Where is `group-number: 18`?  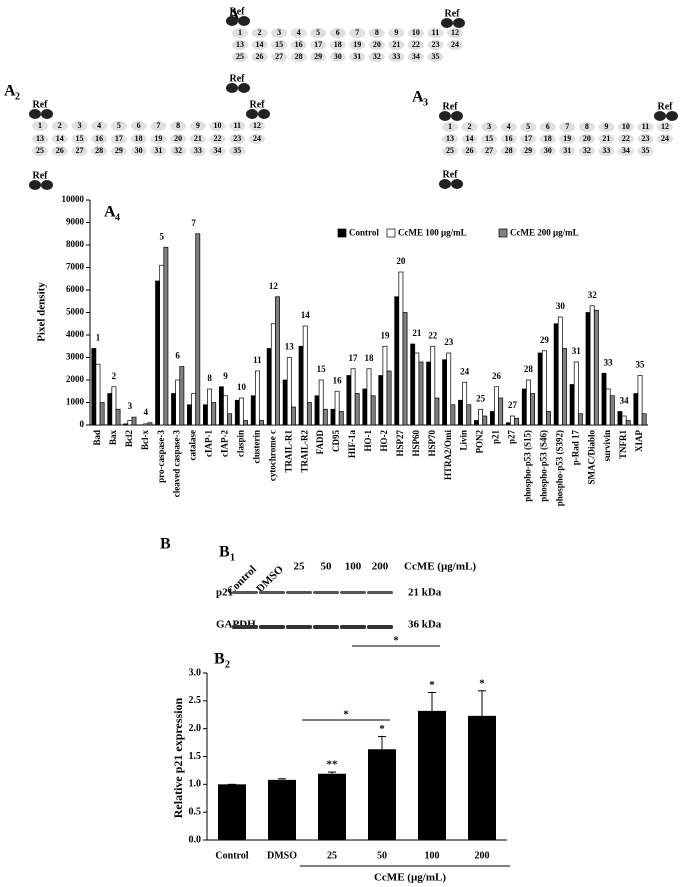 group-number: 18 is located at coordinates (370, 358).